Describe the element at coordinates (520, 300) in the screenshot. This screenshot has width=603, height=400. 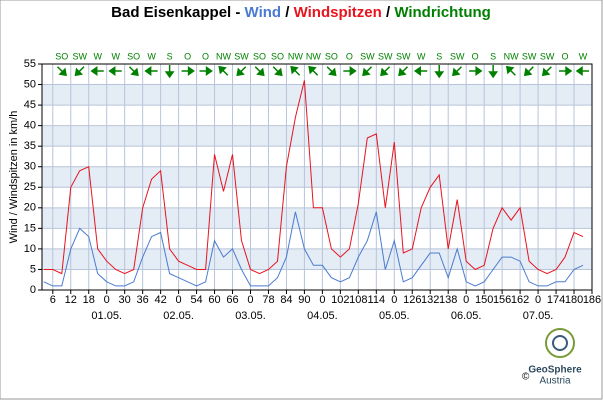
I see `x-tick-label: 162` at that location.